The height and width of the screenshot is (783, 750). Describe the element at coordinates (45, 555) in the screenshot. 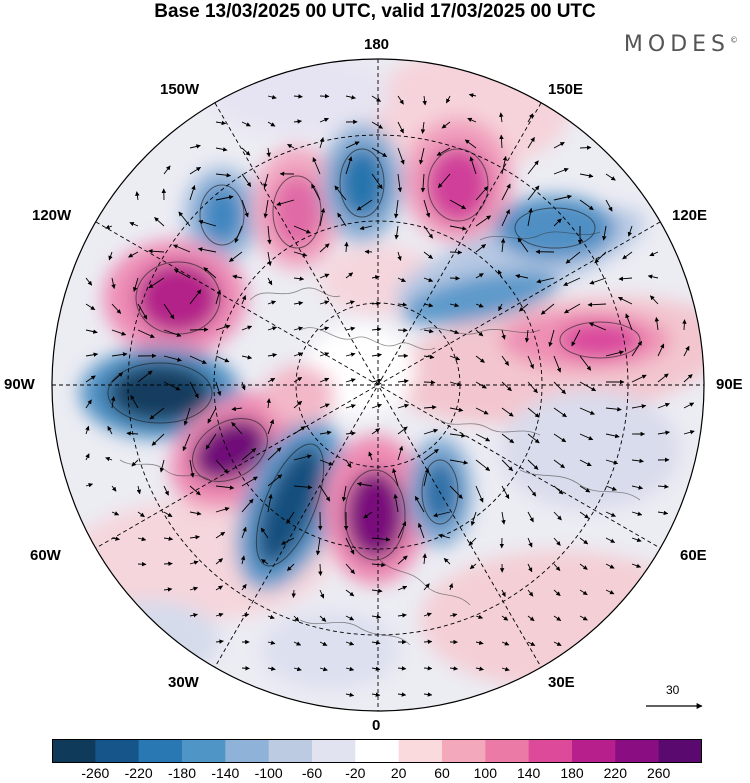

I see `lon-label-60w: 60W` at that location.